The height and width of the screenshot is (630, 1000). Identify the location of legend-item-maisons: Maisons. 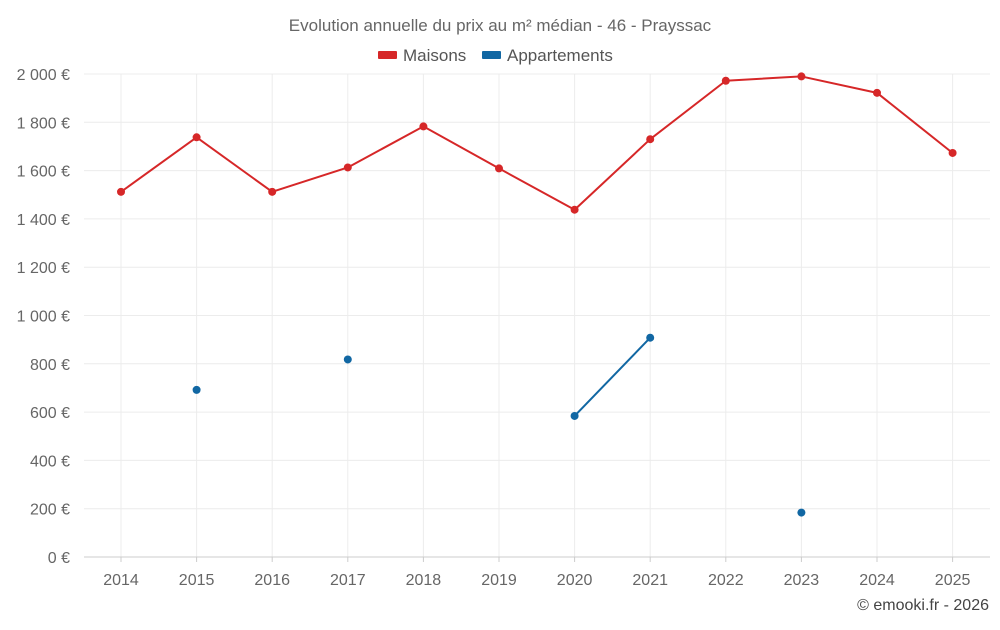
(422, 55).